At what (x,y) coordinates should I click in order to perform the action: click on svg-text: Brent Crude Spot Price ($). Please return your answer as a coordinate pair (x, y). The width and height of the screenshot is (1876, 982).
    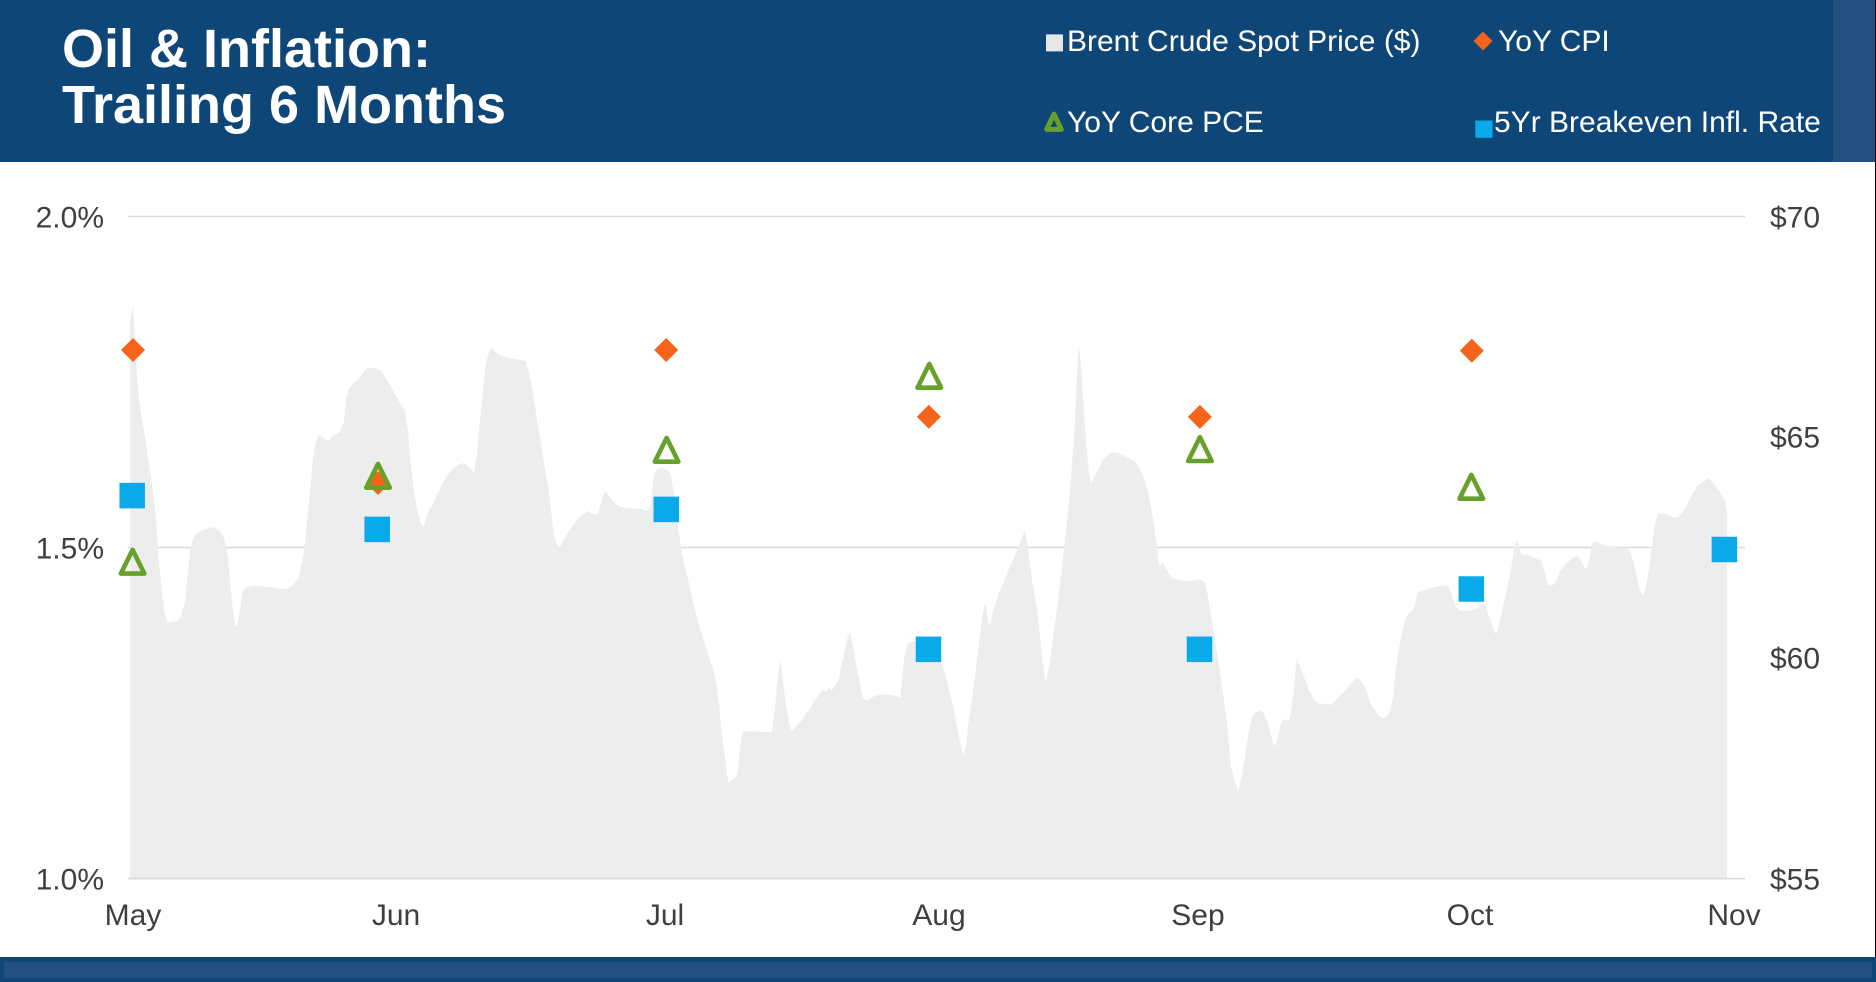
    Looking at the image, I should click on (1243, 41).